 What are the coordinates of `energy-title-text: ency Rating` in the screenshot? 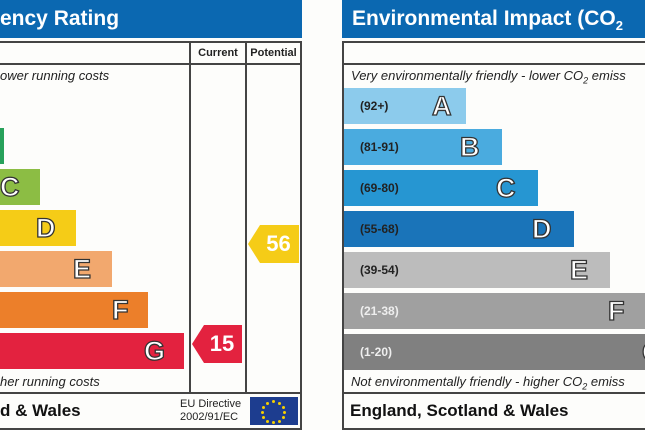 It's located at (60, 18).